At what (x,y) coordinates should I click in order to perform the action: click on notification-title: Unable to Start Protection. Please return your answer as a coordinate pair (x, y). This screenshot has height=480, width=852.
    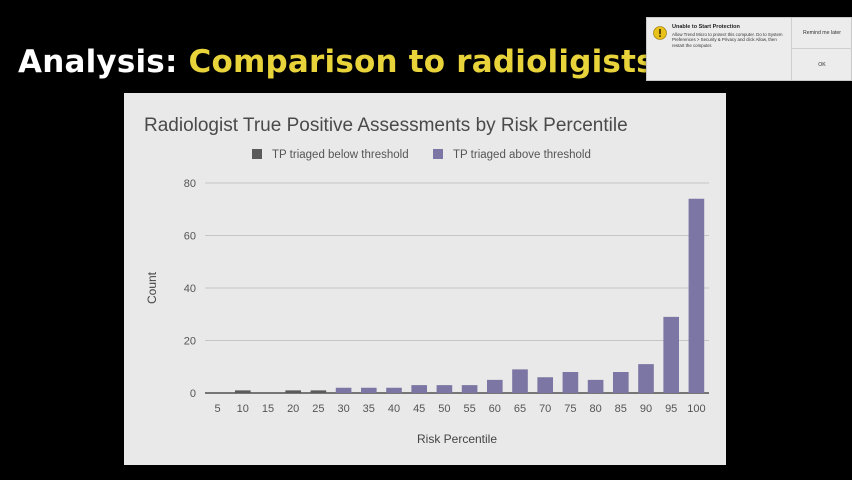
    Looking at the image, I should click on (706, 27).